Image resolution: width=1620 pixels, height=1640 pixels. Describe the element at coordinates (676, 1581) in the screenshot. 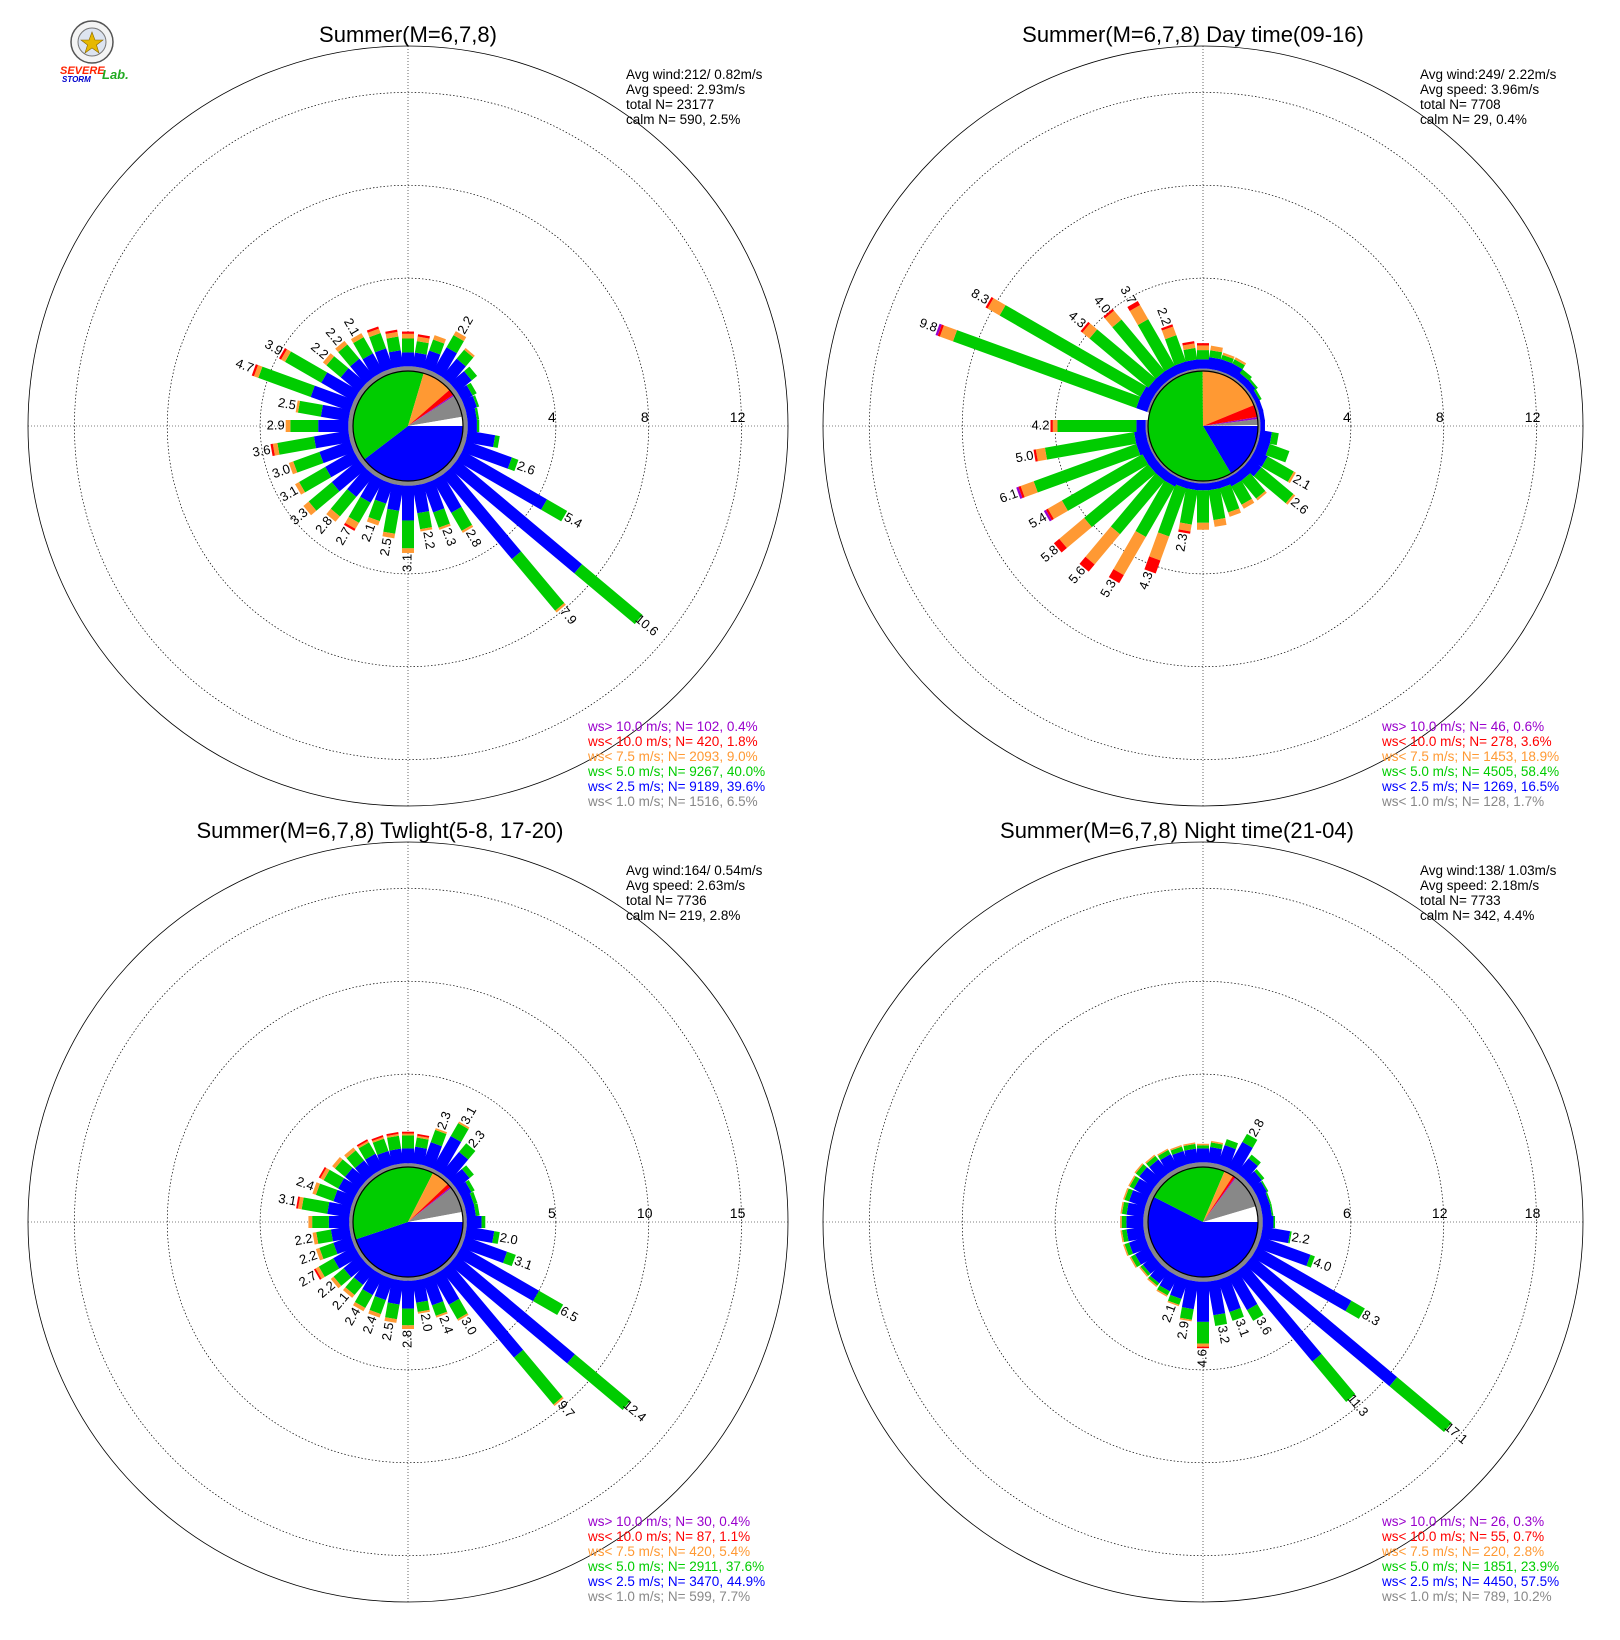

I see `legend-entry: ws< 2.5 m/s; N= 3470, 44.9%` at that location.